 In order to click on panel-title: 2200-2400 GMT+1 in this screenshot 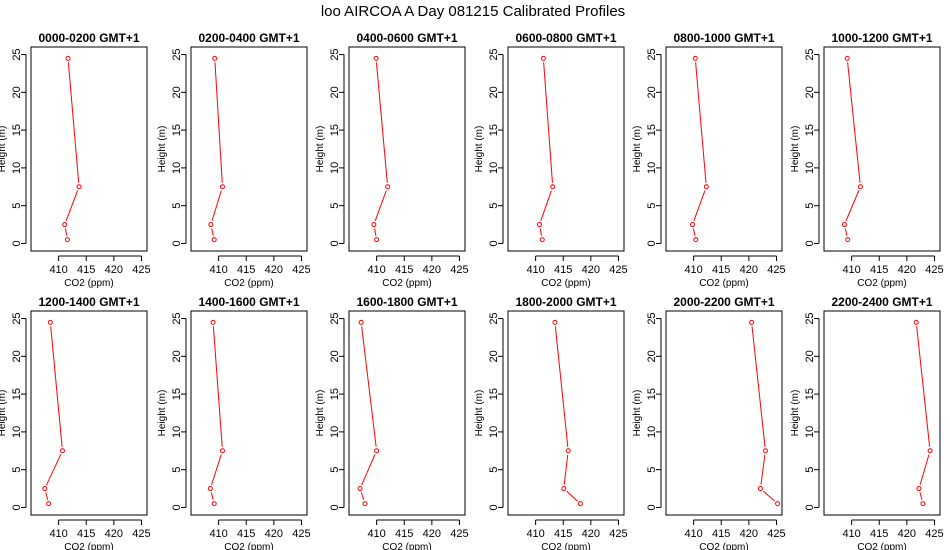, I will do `click(881, 302)`.